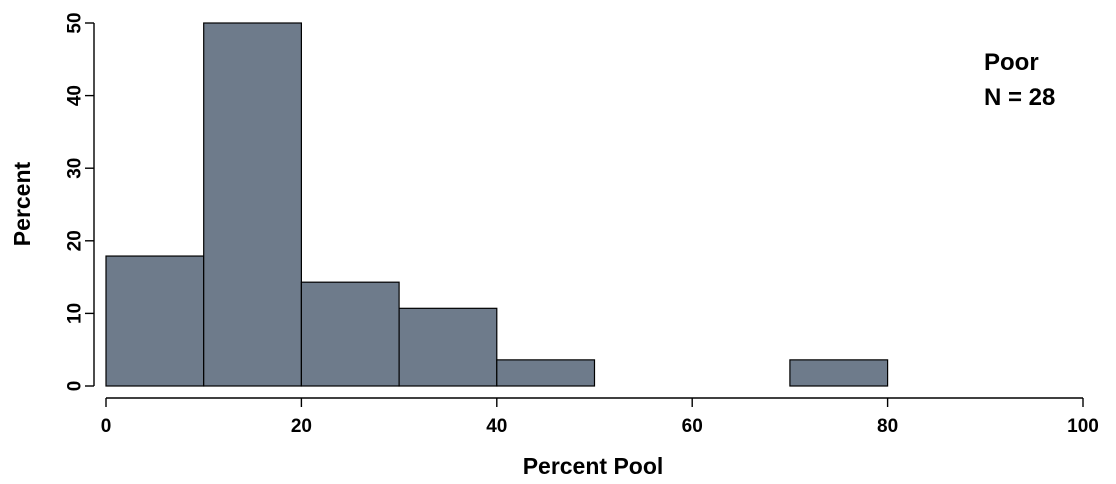 The width and height of the screenshot is (1116, 484). Describe the element at coordinates (1019, 97) in the screenshot. I see `sample-size-label: N = 28` at that location.